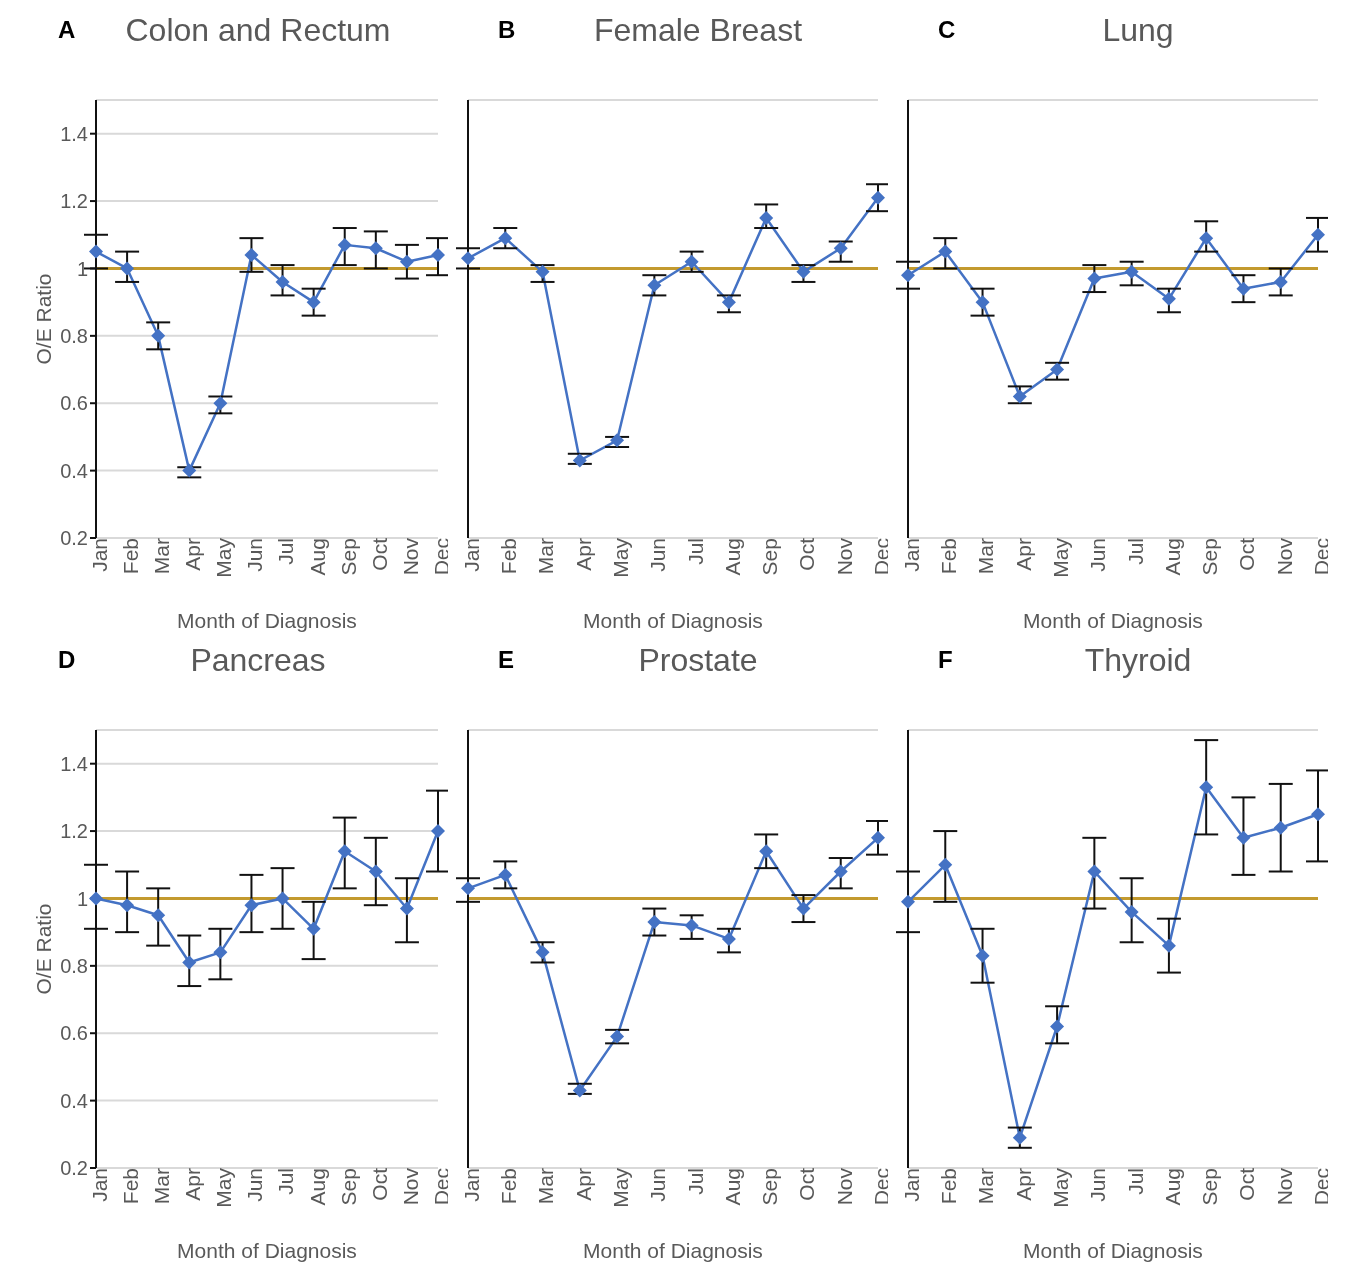  What do you see at coordinates (698, 30) in the screenshot?
I see `chart-title: Female Breast` at bounding box center [698, 30].